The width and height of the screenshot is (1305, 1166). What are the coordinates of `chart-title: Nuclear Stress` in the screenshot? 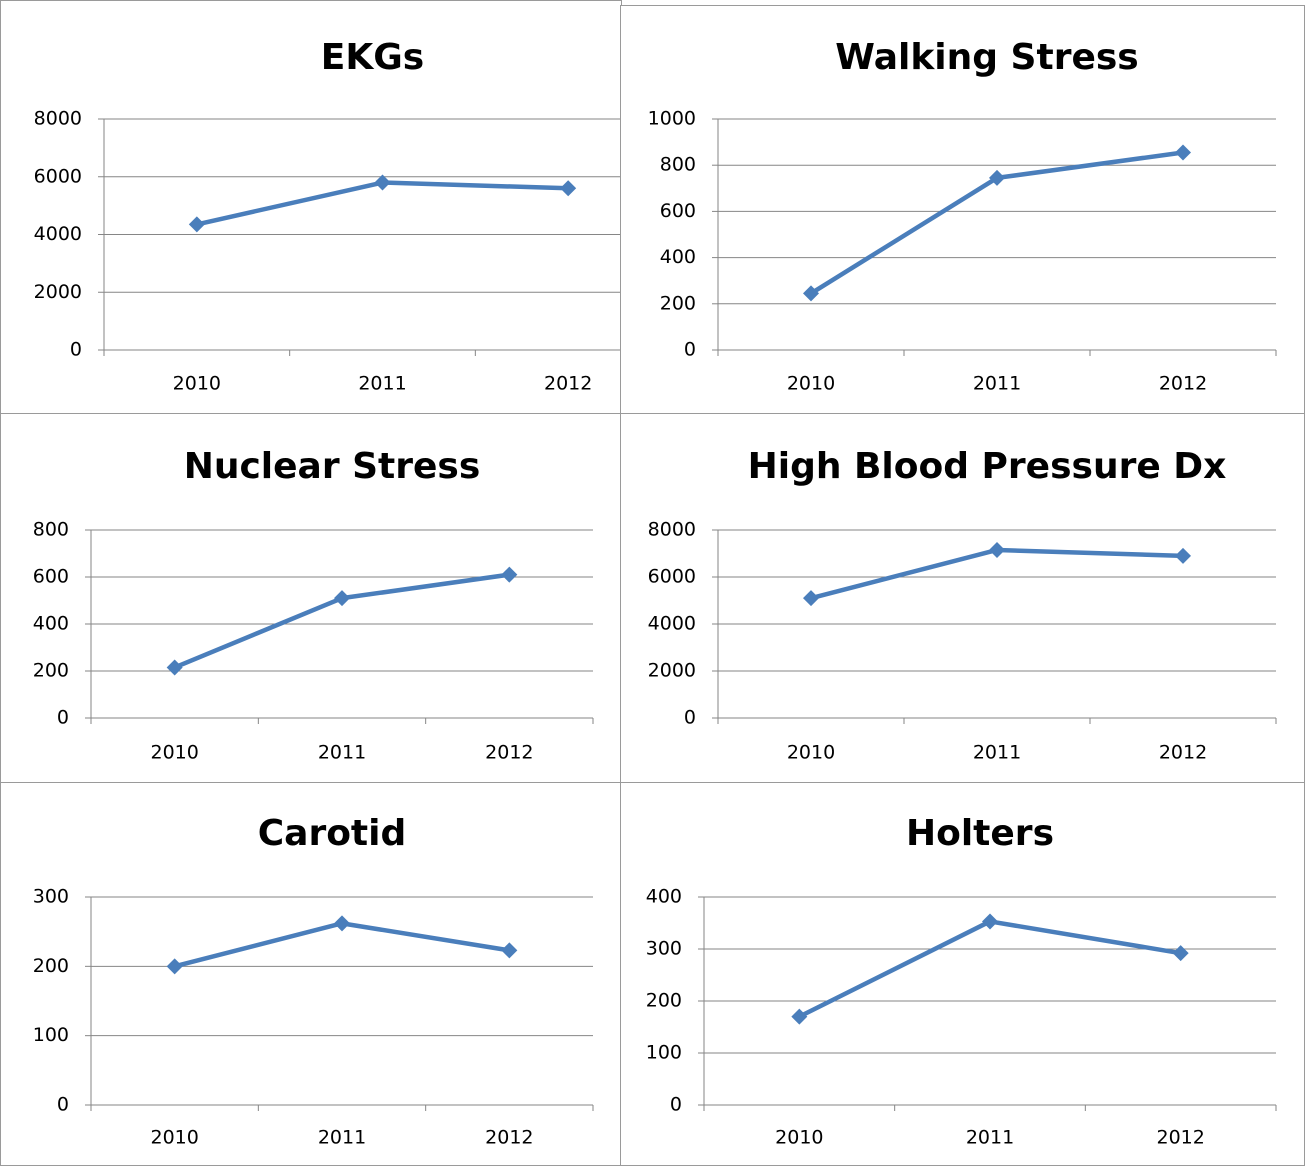 It's located at (332, 466).